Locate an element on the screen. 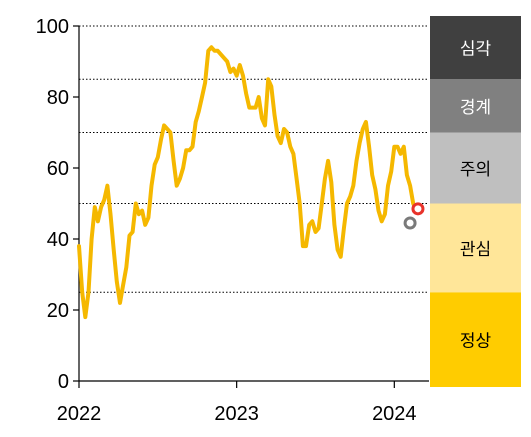 The height and width of the screenshot is (437, 531). band-주의 is located at coordinates (475, 168).